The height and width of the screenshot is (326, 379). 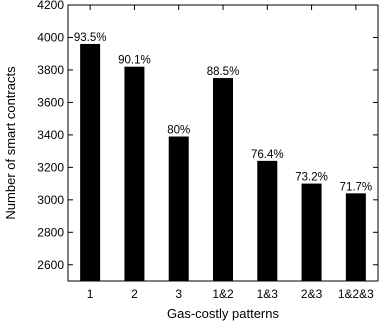 I want to click on data-label: 80%, so click(x=178, y=131).